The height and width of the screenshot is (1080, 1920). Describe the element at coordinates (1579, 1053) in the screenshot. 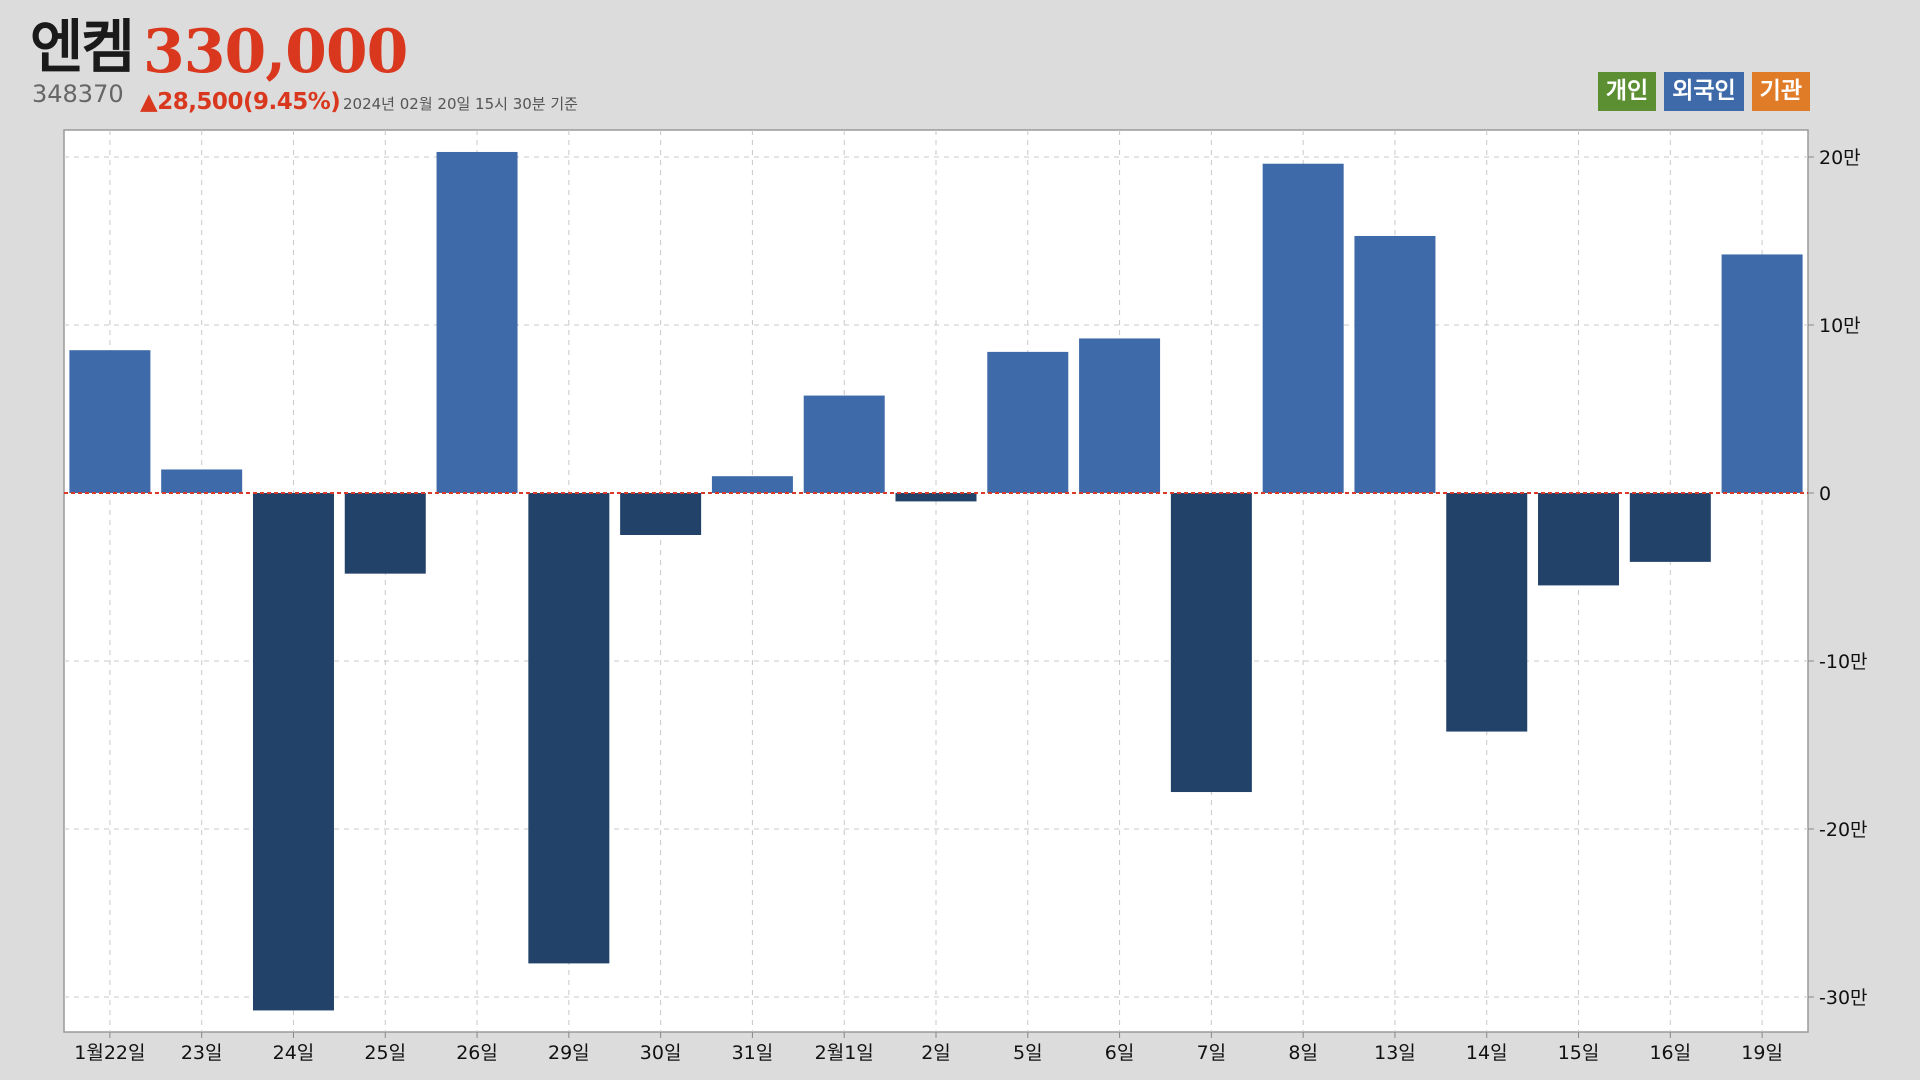

I see `x-tick-label: 15일` at that location.